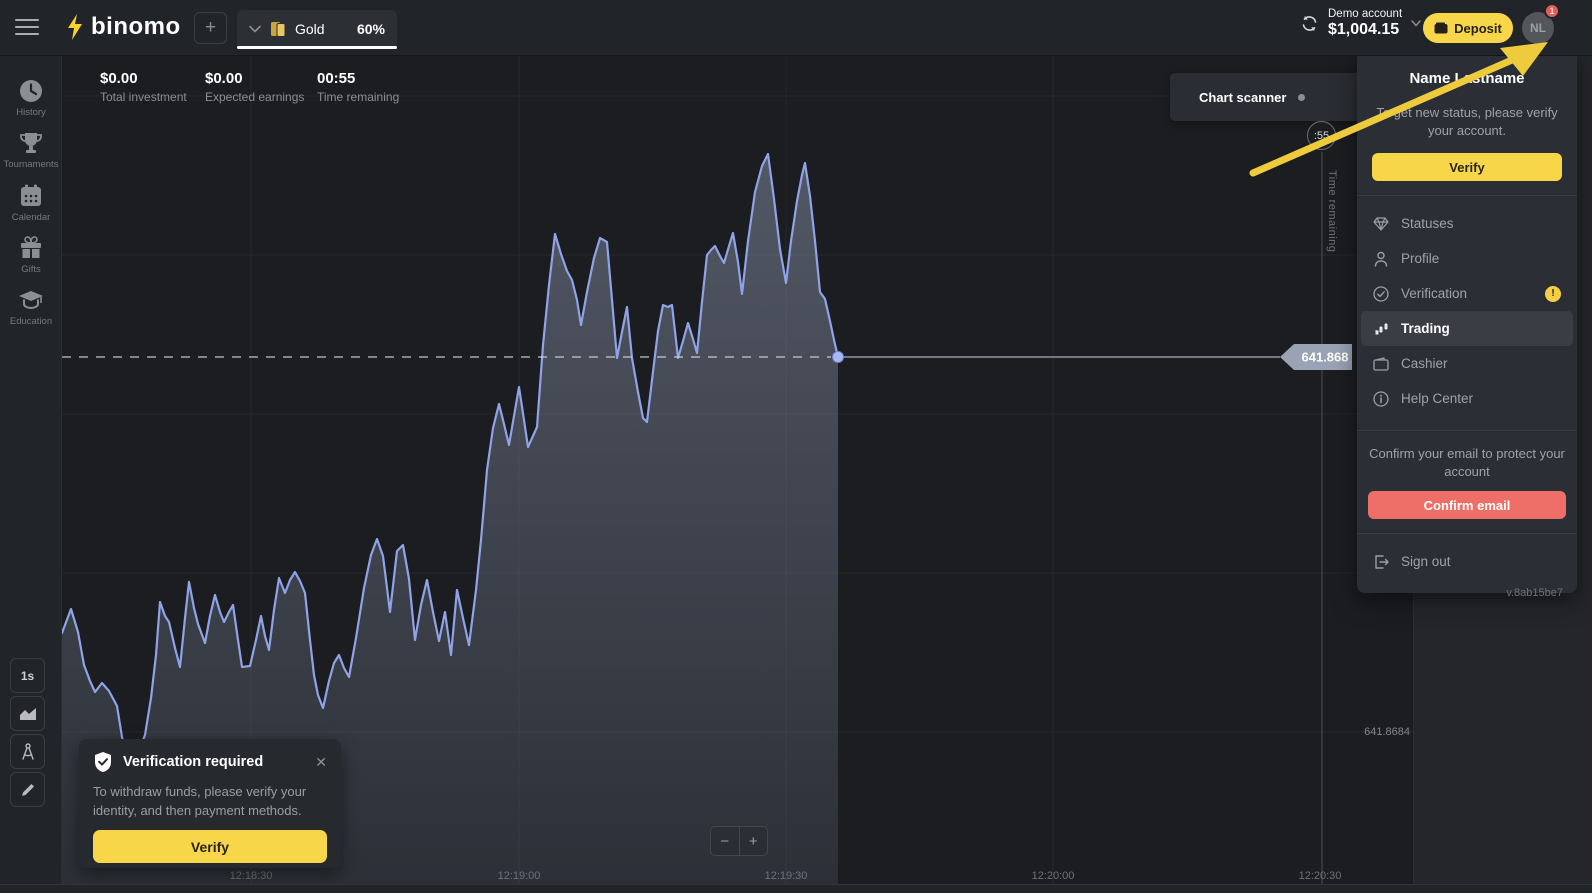  I want to click on add-asset-button: +, so click(210, 28).